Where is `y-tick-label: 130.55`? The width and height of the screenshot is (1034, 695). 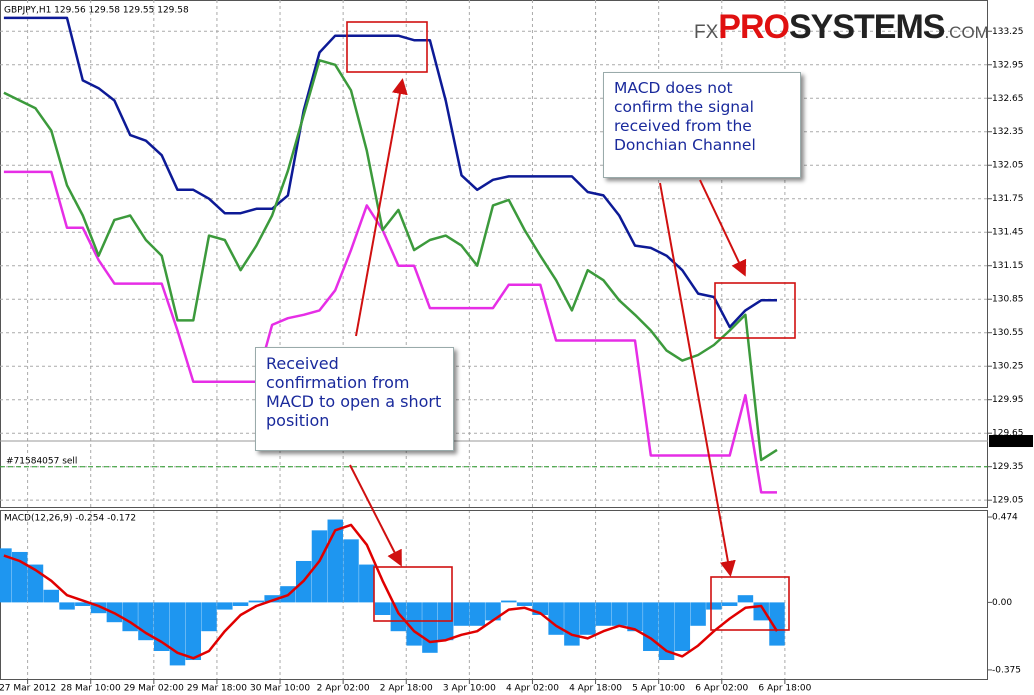 y-tick-label: 130.55 is located at coordinates (1008, 333).